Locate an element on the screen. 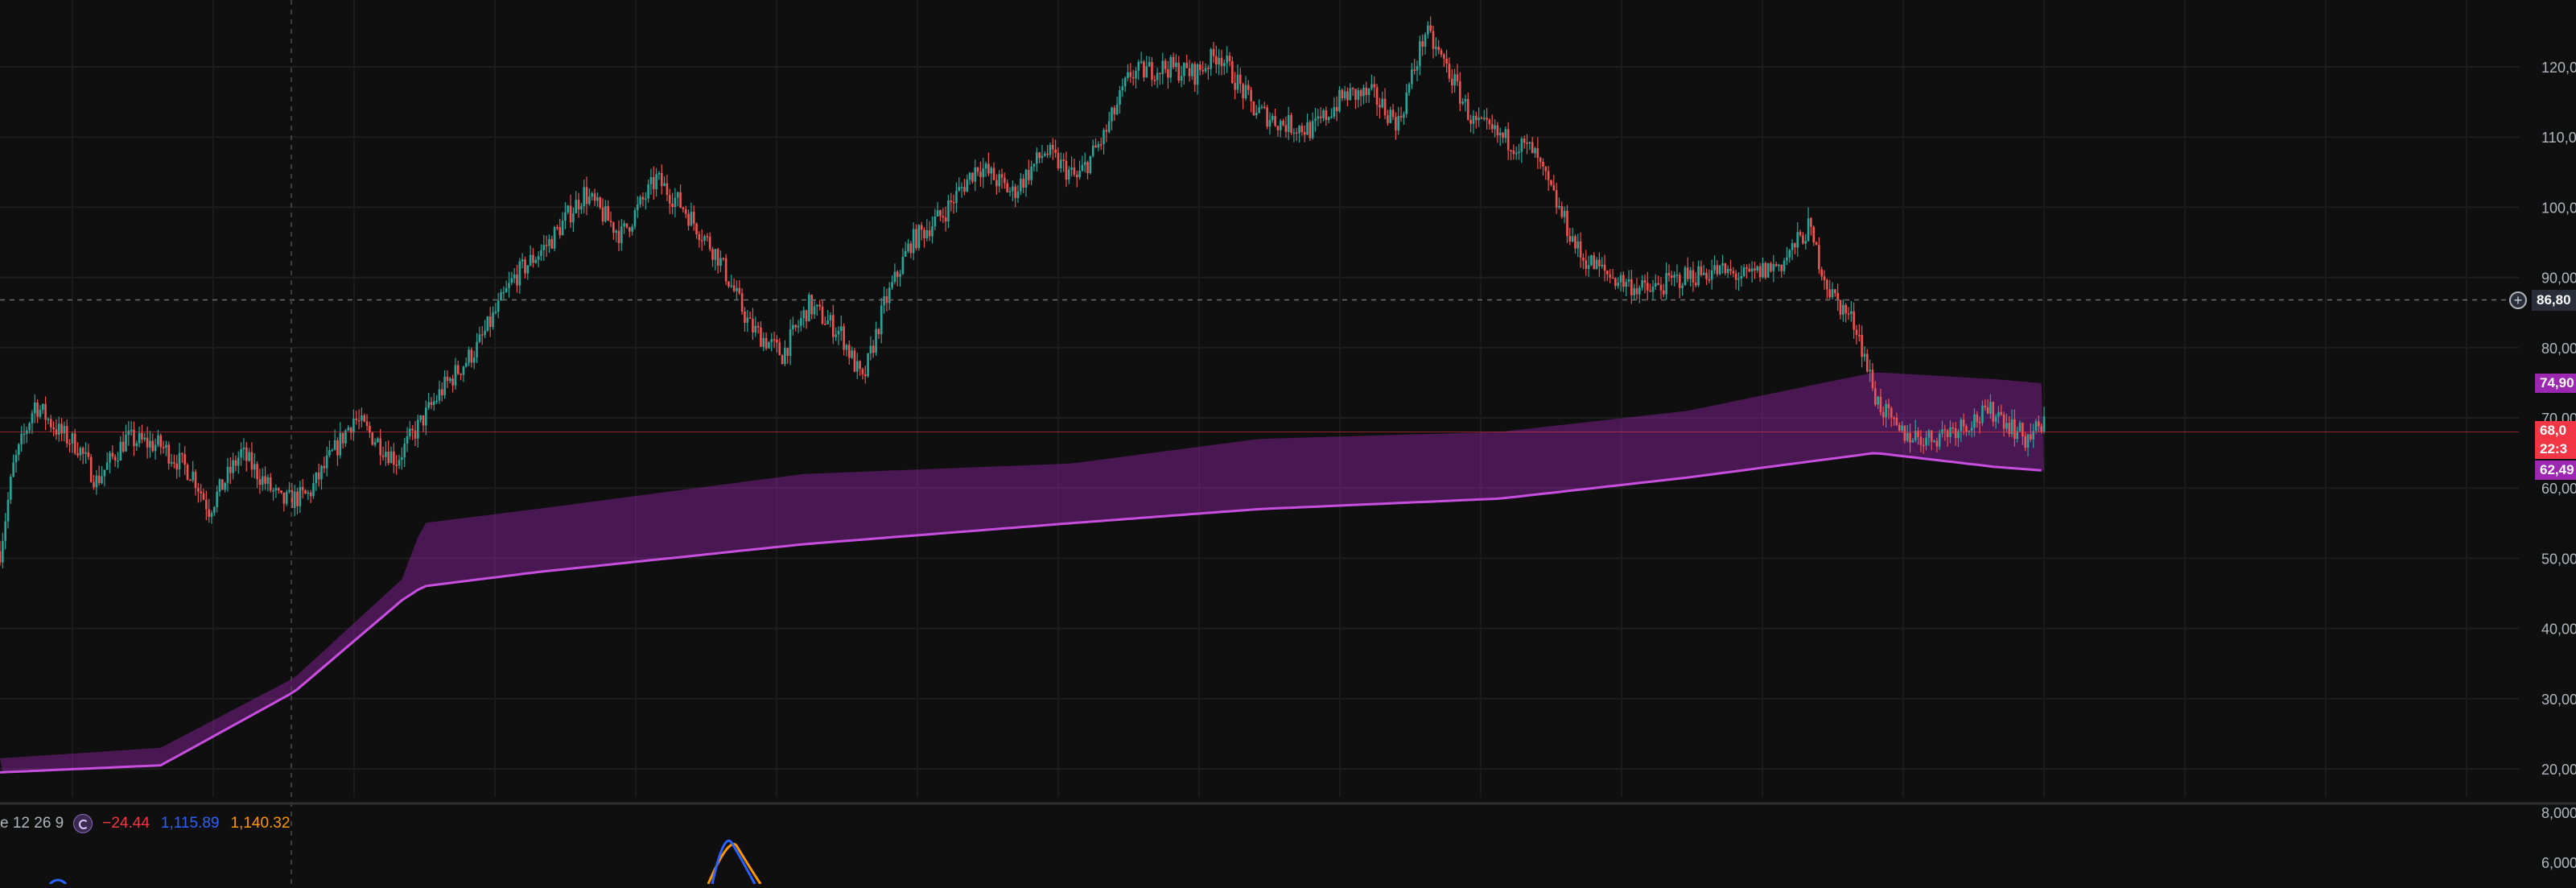 The height and width of the screenshot is (888, 2576). histogram-value: −24.44 is located at coordinates (126, 823).